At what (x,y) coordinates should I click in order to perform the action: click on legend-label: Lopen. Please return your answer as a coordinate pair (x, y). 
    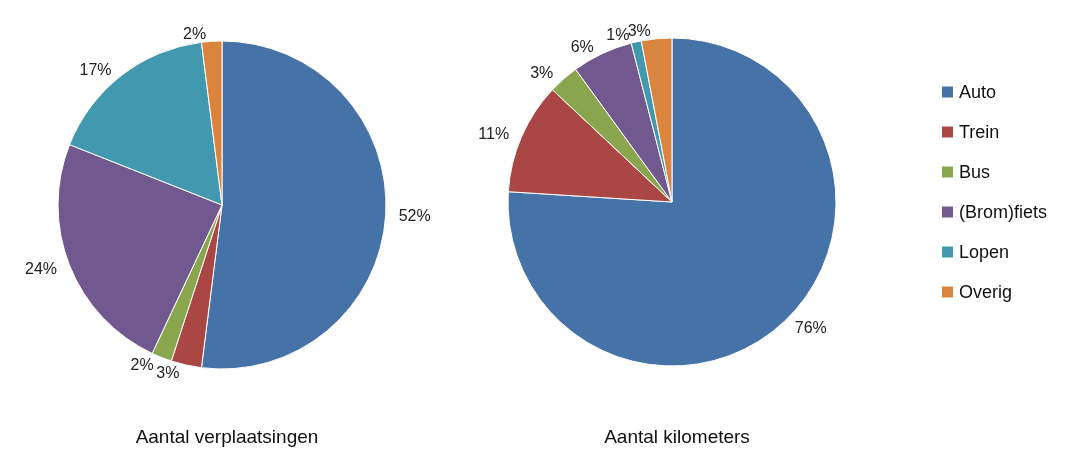
    Looking at the image, I should click on (984, 252).